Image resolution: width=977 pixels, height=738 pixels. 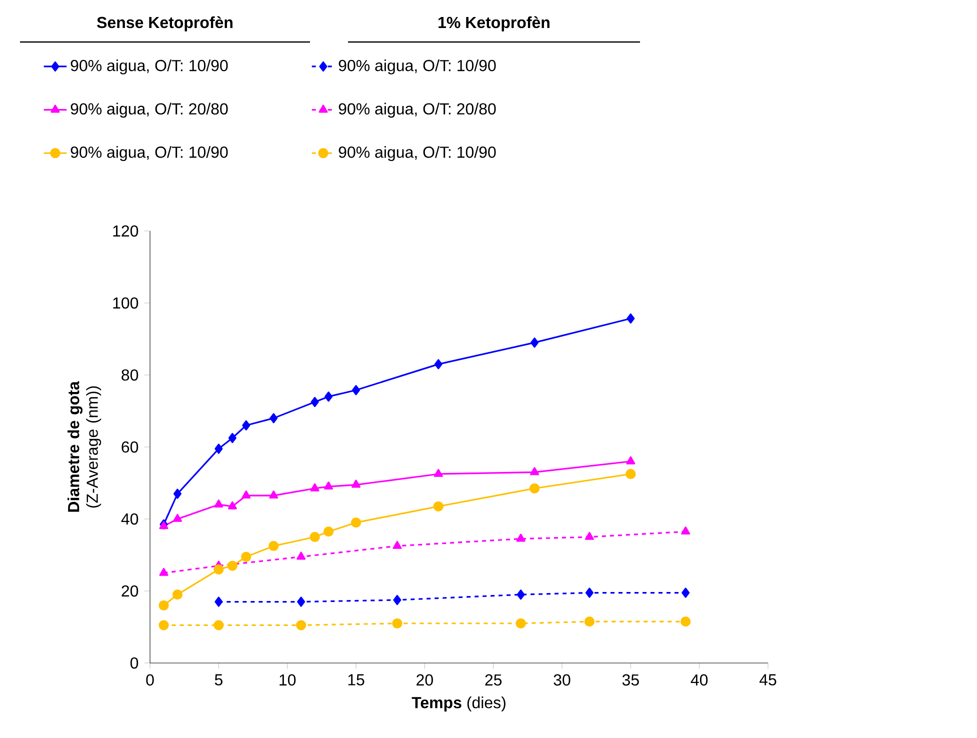 What do you see at coordinates (125, 303) in the screenshot?
I see `y-tick-label: 100` at bounding box center [125, 303].